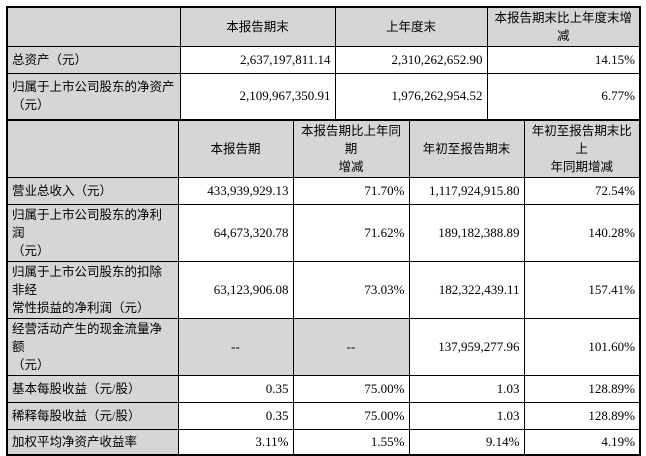  What do you see at coordinates (563, 27) in the screenshot?
I see `header-change-vs-prior-year-end: 本报告期末比上年度末增减` at bounding box center [563, 27].